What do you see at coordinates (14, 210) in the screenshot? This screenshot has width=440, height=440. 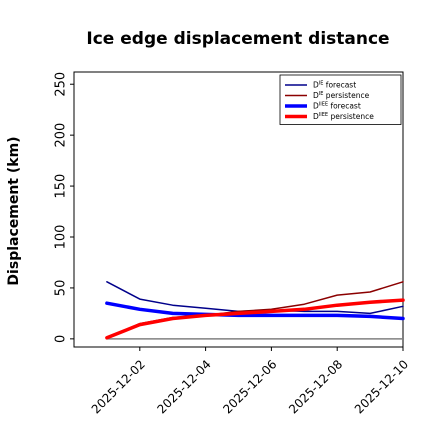 I see `y-axis-label: Displacement (km)` at bounding box center [14, 210].